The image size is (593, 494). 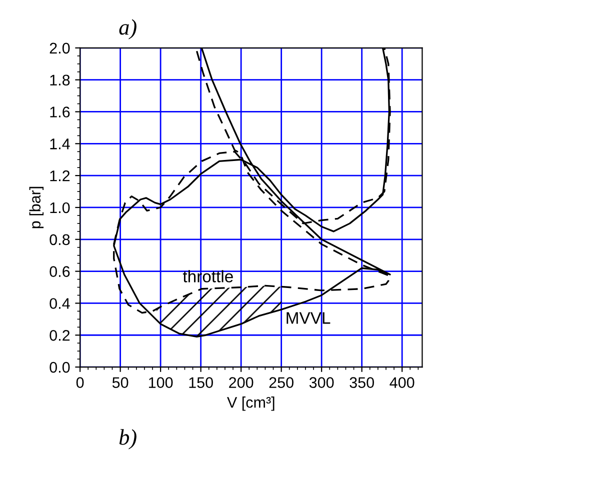 What do you see at coordinates (36, 207) in the screenshot?
I see `y-axis-title: p [bar]` at bounding box center [36, 207].